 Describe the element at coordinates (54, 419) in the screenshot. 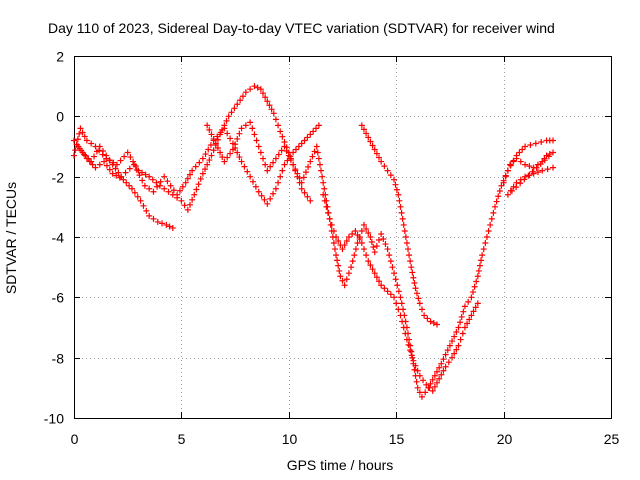

I see `y-tick-label: -10` at that location.